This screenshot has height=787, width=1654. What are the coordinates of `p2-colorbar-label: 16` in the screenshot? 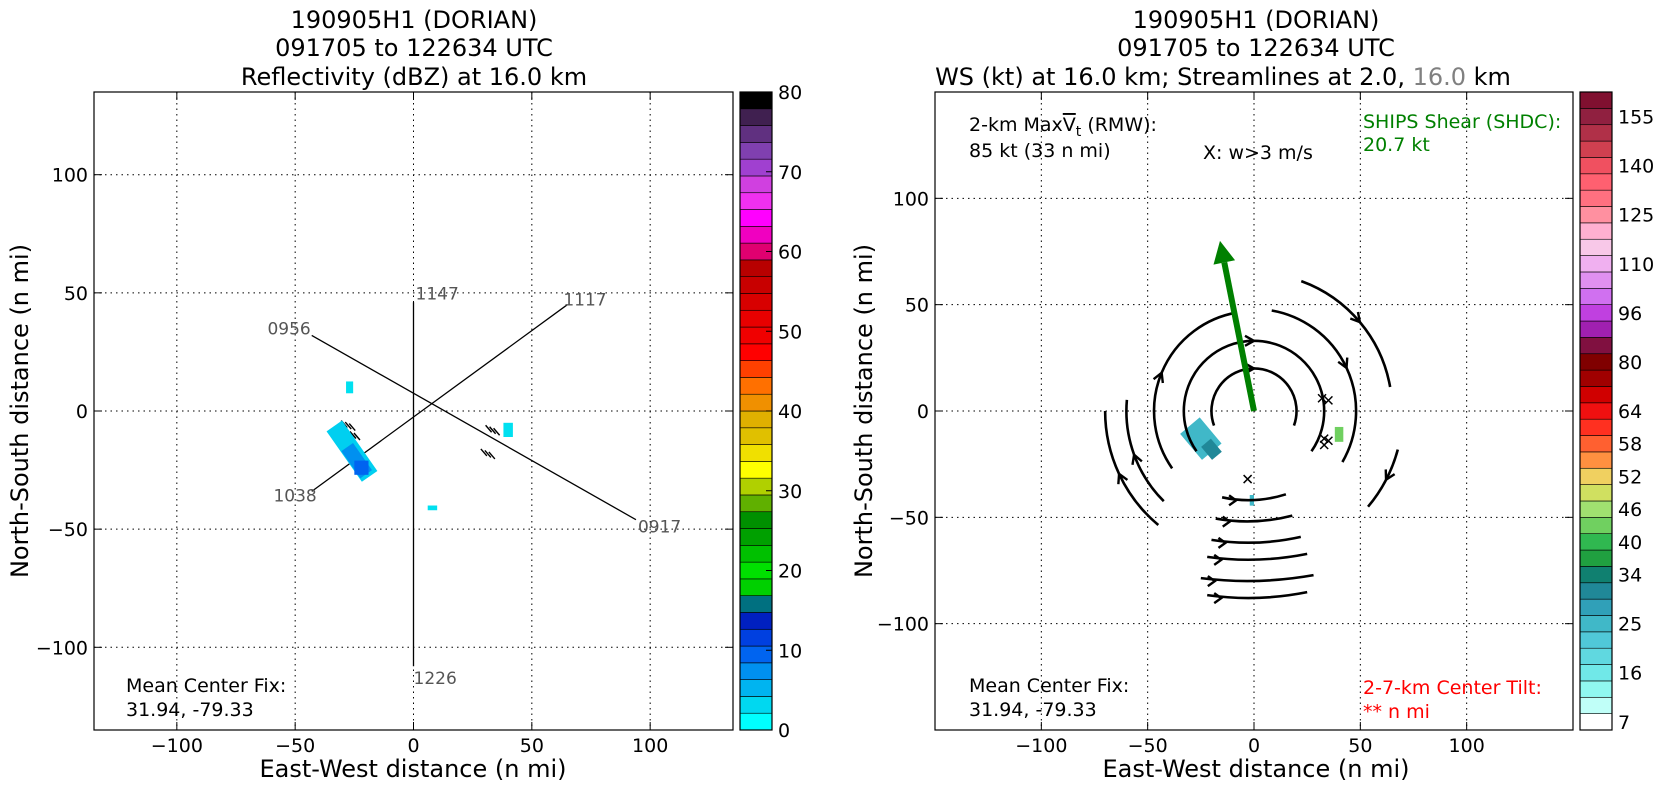 It's located at (1630, 674).